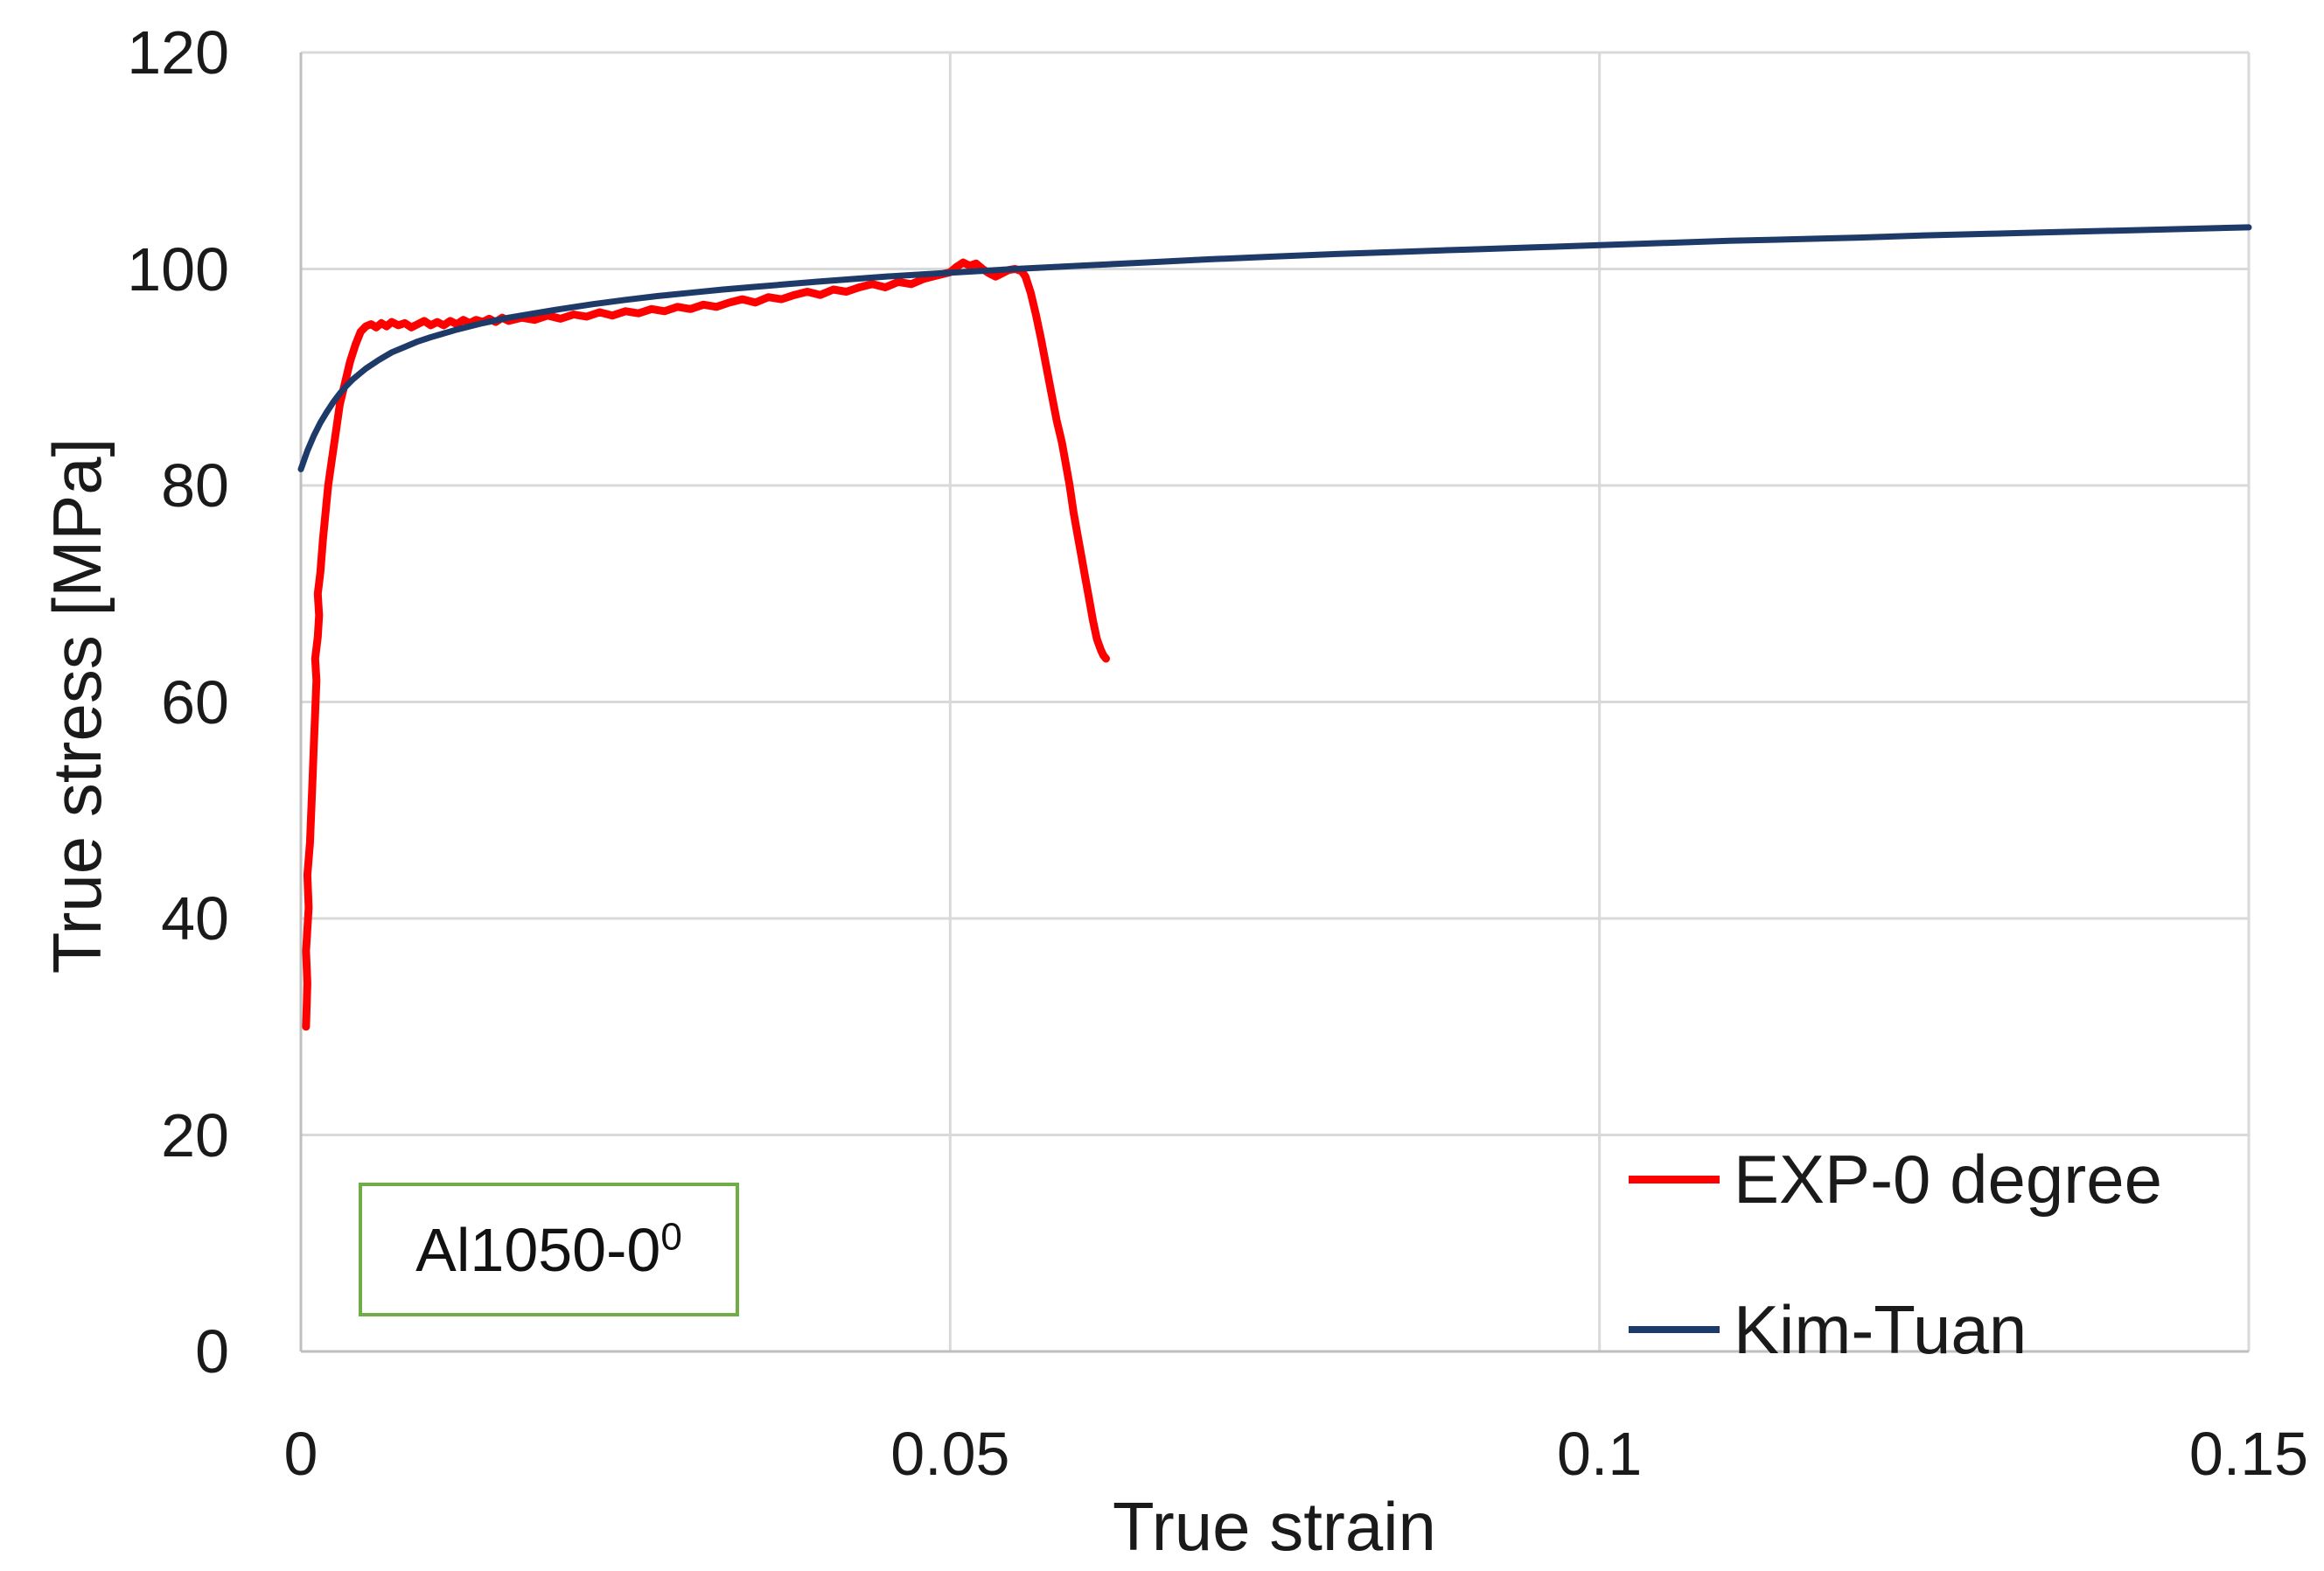  Describe the element at coordinates (195, 486) in the screenshot. I see `y-tick-label: 80` at that location.